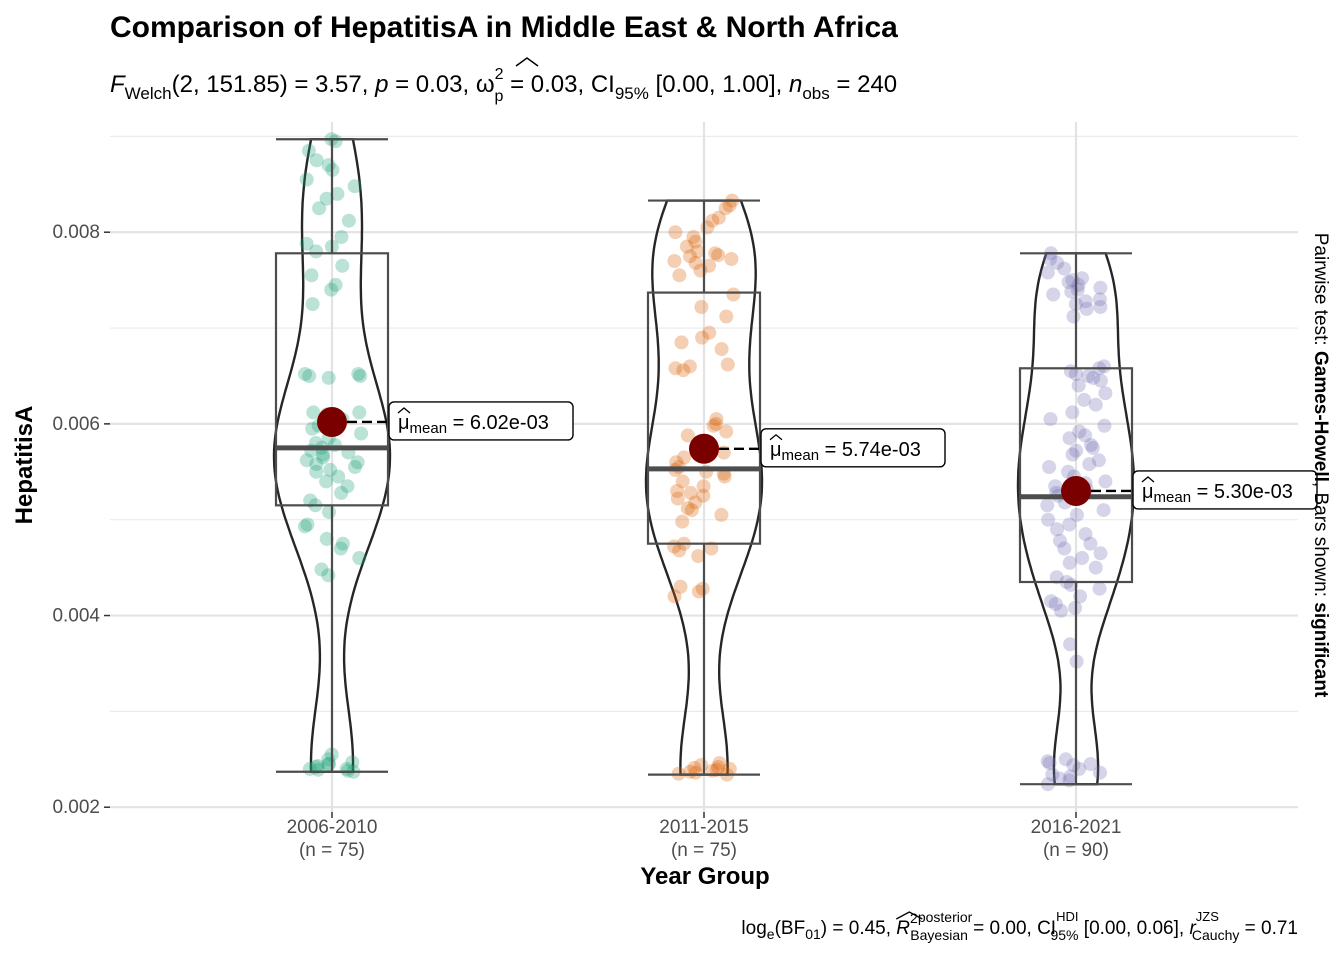 This screenshot has width=1344, height=960. I want to click on x-axis-title: Year Group, so click(704, 876).